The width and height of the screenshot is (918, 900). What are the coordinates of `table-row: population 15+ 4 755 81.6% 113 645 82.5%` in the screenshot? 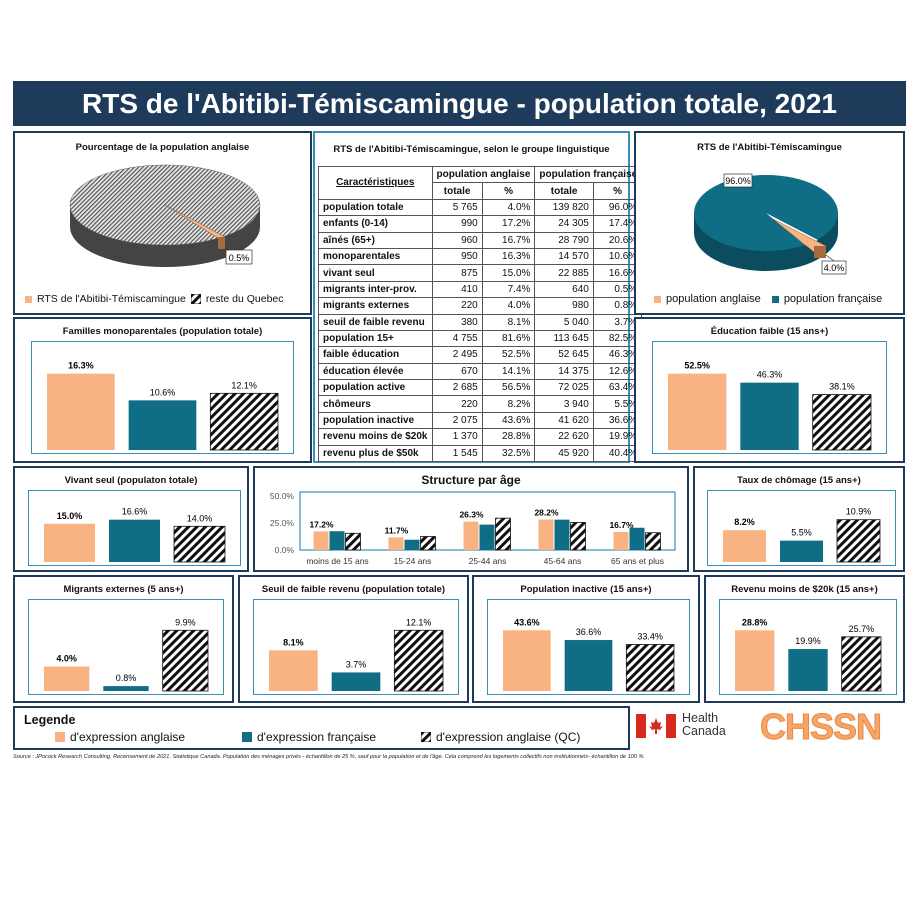 It's located at (480, 338).